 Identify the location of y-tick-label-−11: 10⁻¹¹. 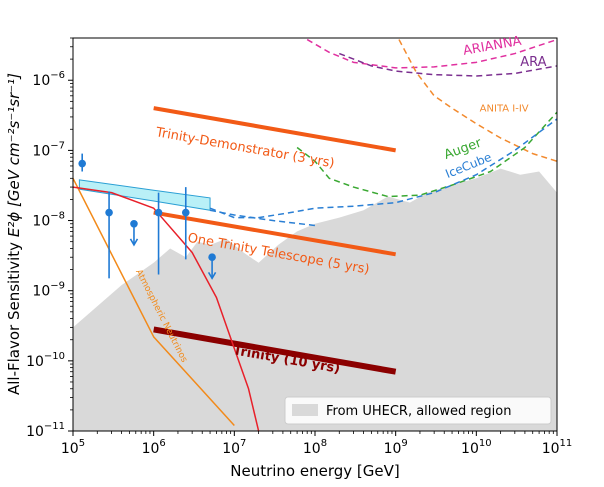
(45, 430).